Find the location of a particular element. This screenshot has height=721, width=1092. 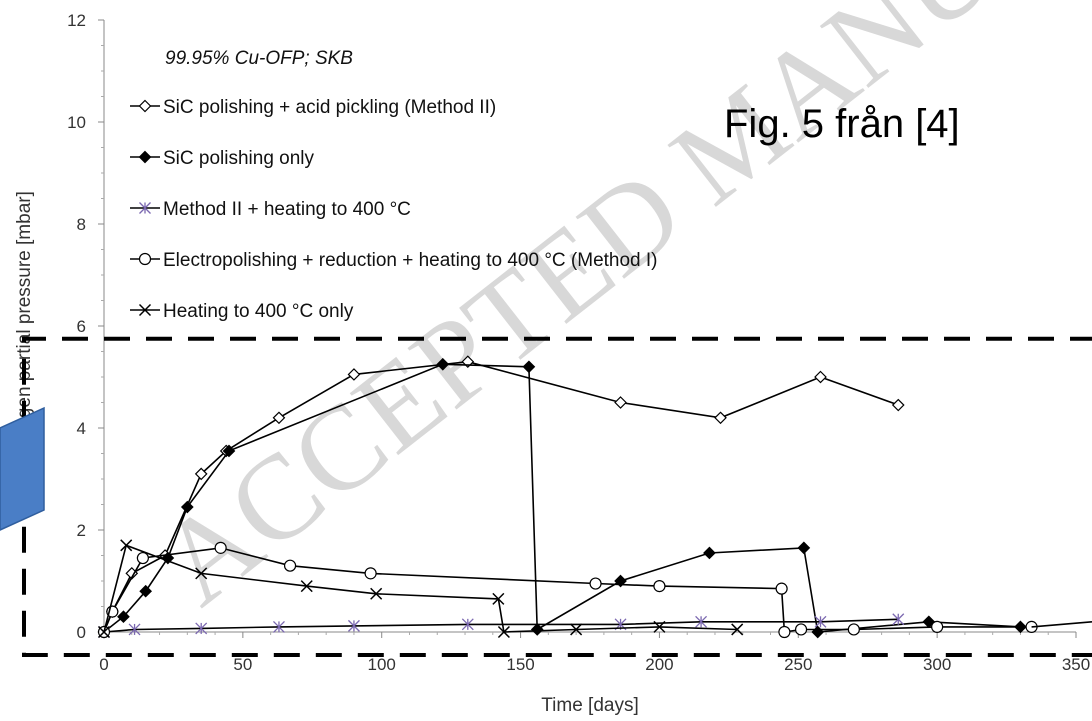

legend-entry-2: SiC polishing only is located at coordinates (222, 158).